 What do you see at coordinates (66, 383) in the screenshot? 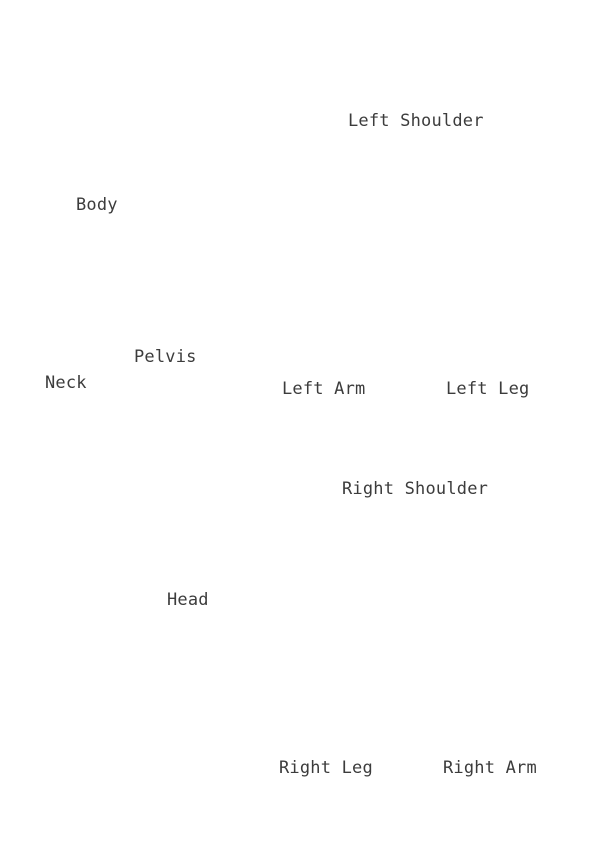
I see `label-neck: Neck` at bounding box center [66, 383].